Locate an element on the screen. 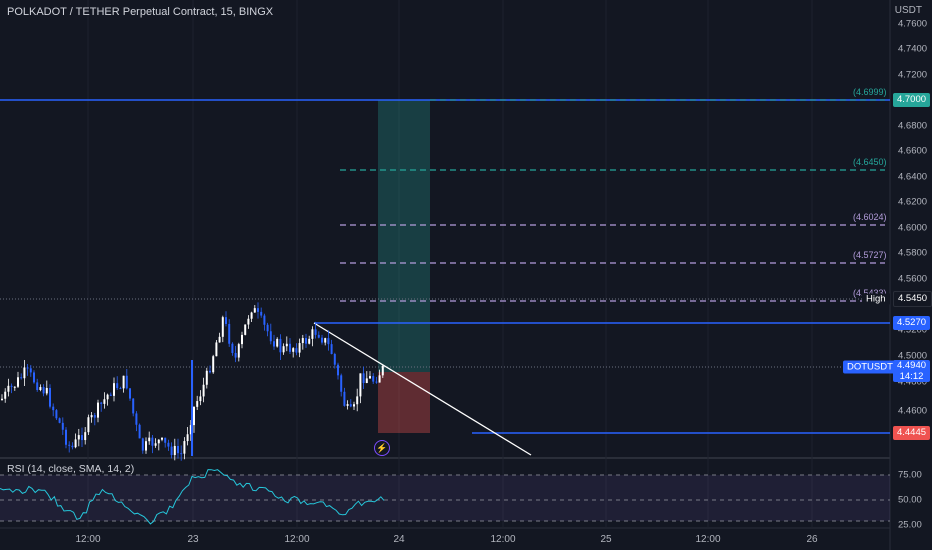  rsi-title: RSI (14, close, SMA, 14, 2) is located at coordinates (71, 469).